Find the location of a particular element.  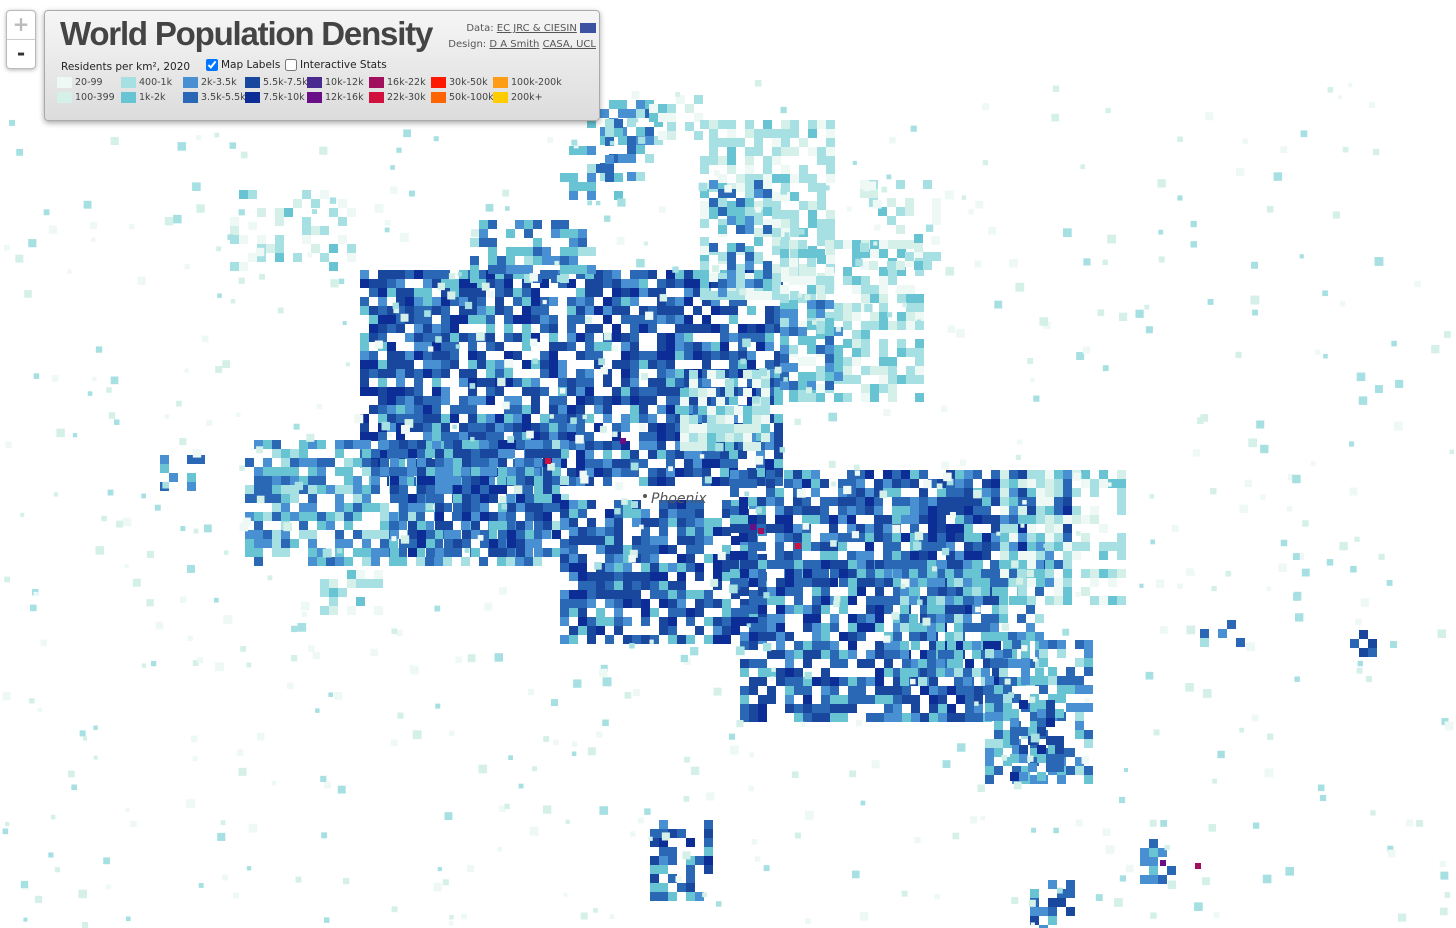

map-labels-option: Map Labels is located at coordinates (243, 65).